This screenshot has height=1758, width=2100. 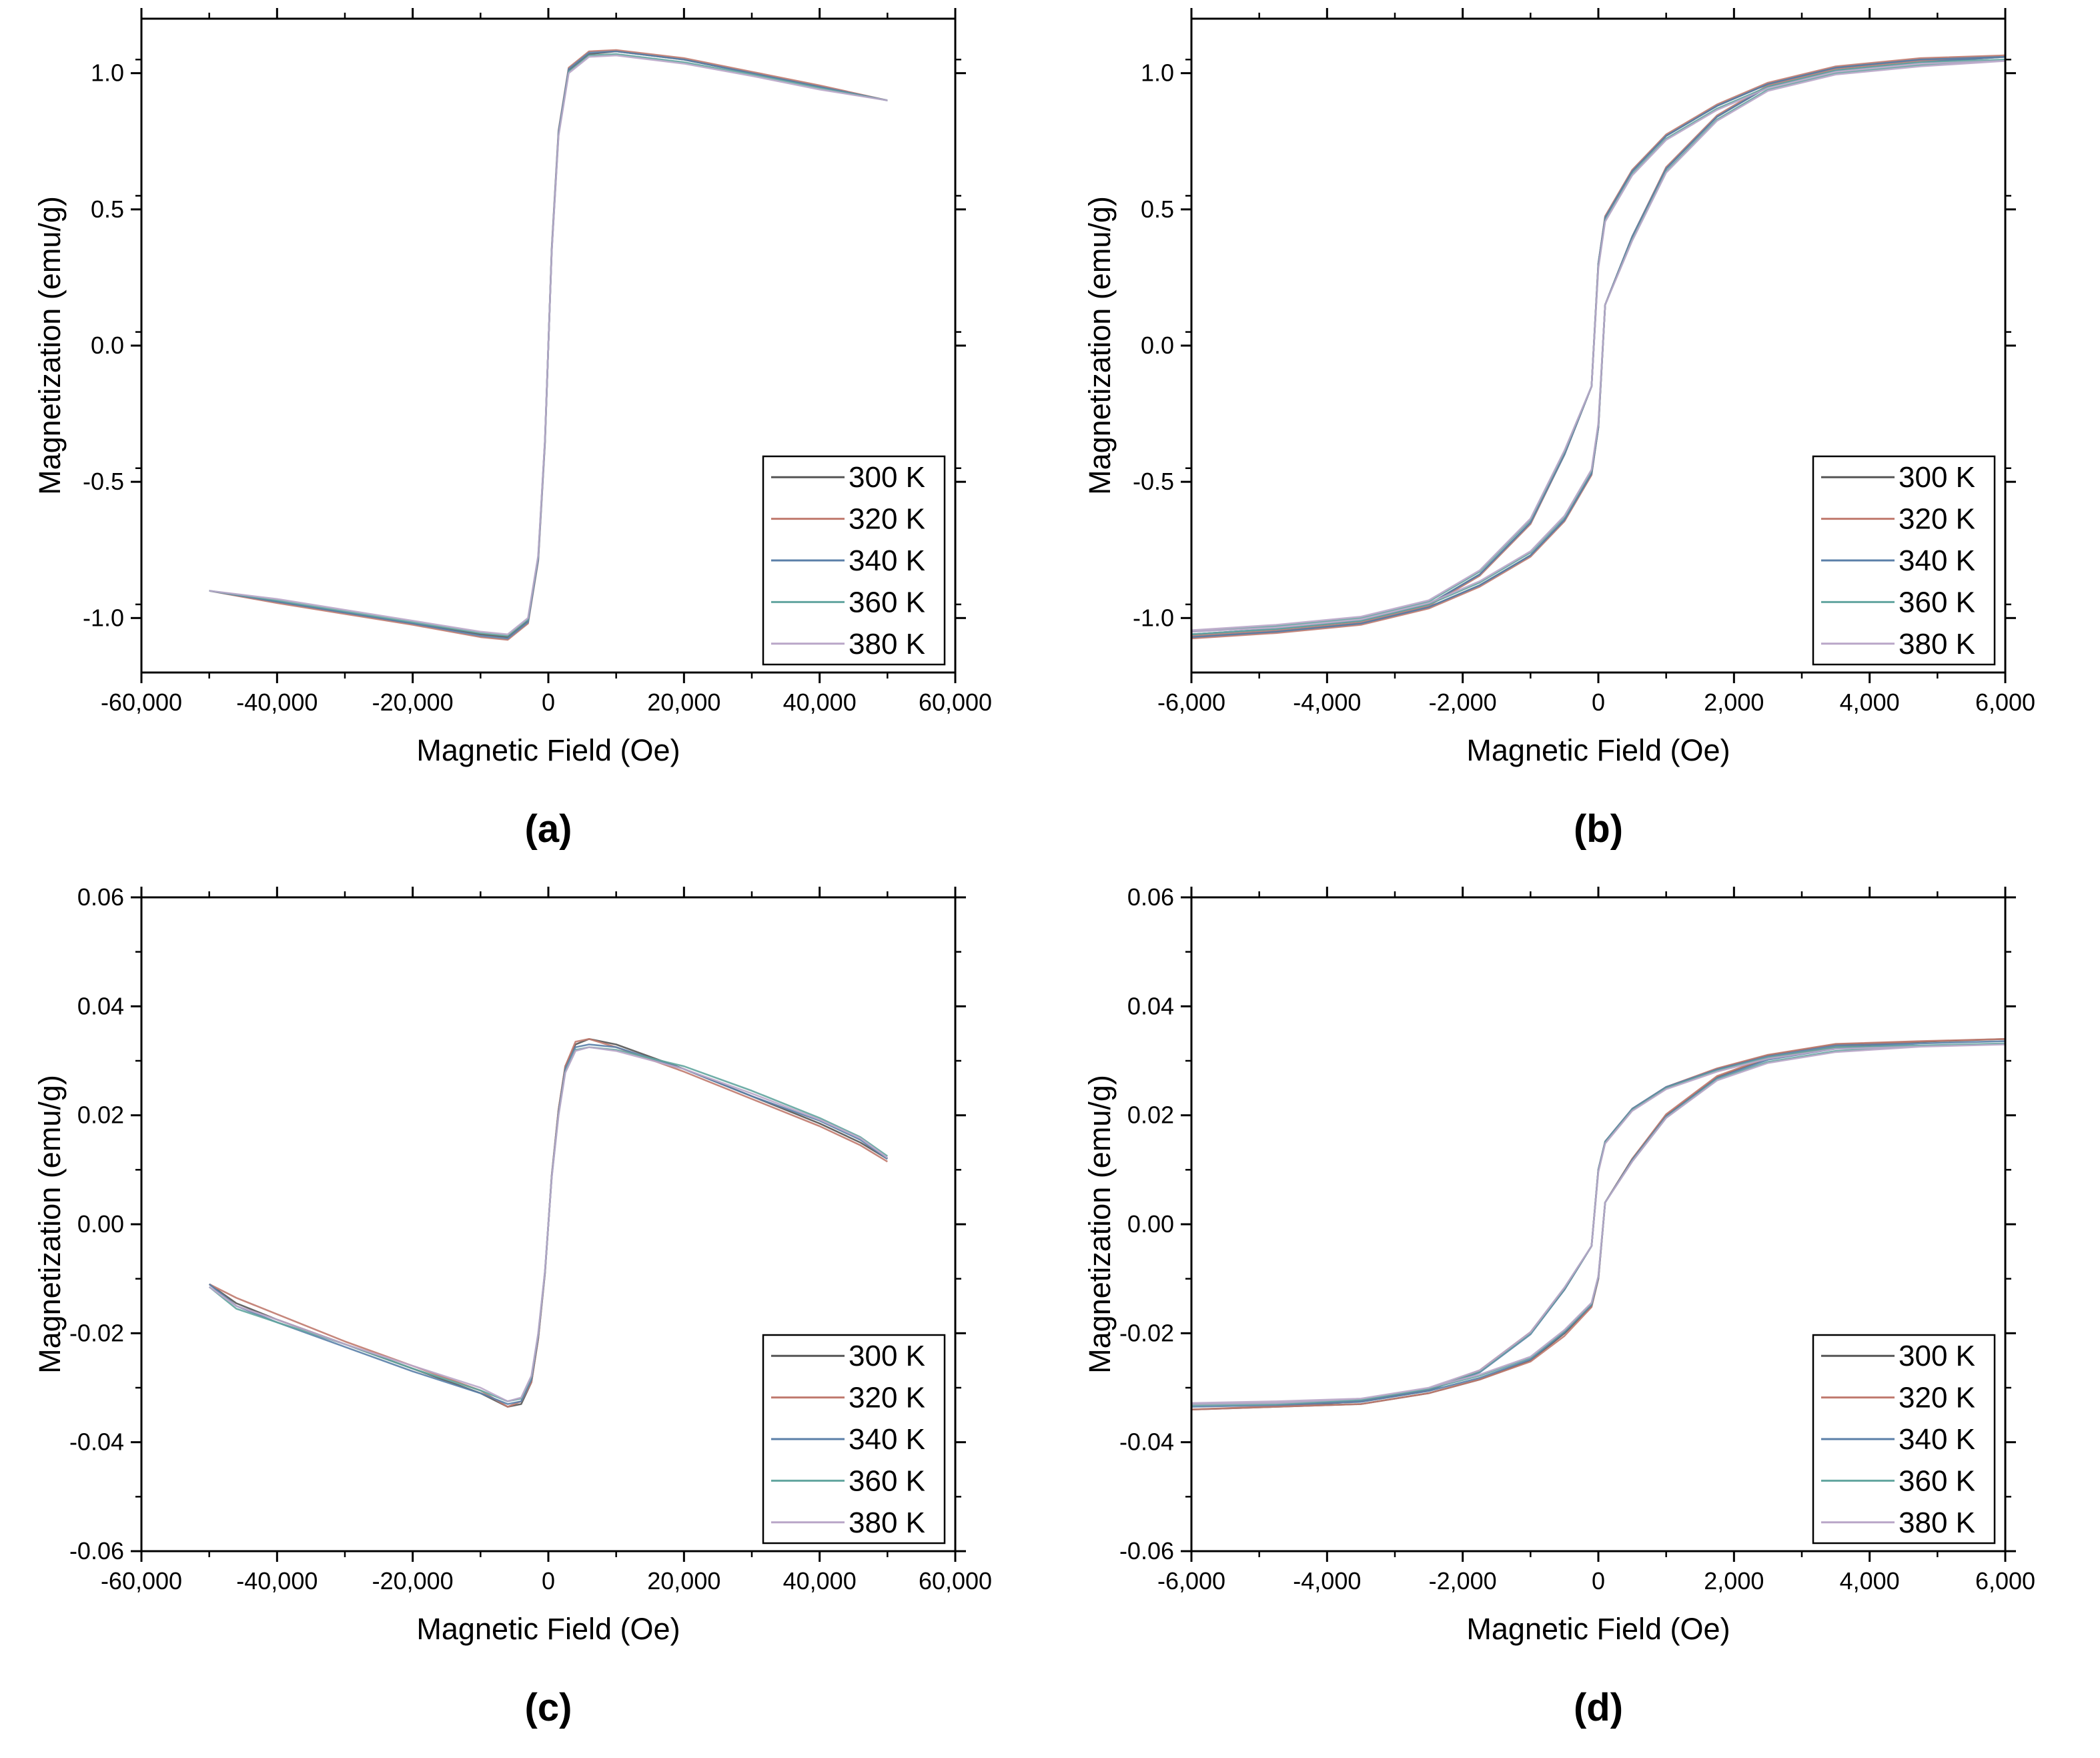 I want to click on panel-label: (a), so click(x=548, y=829).